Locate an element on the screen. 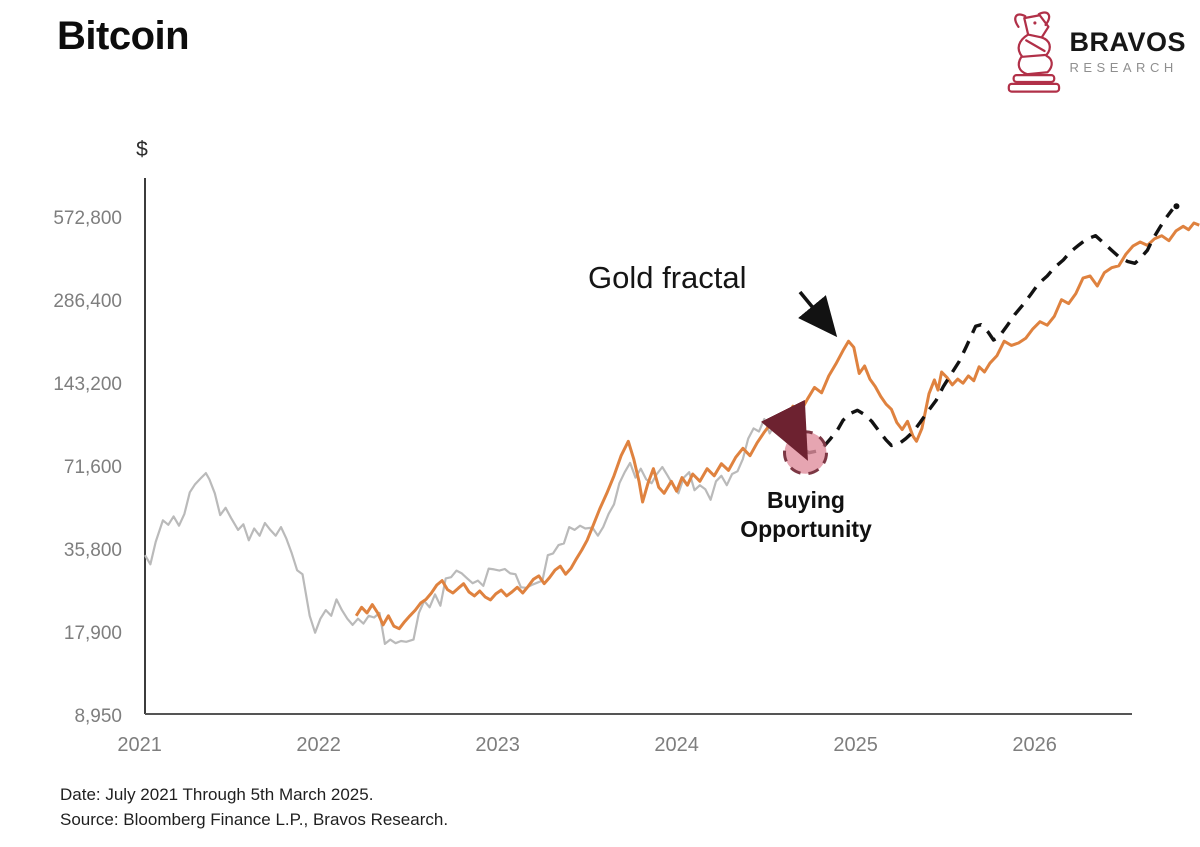 This screenshot has height=847, width=1200. x-tick-label: 2026 is located at coordinates (1034, 745).